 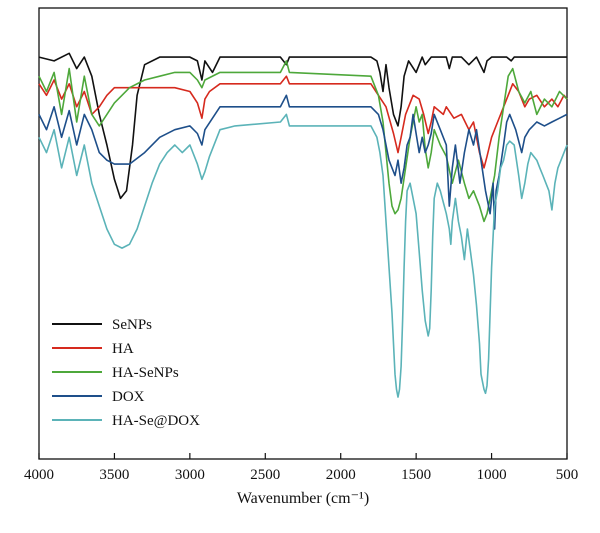 I want to click on x-tick-label: 2500, so click(x=265, y=475).